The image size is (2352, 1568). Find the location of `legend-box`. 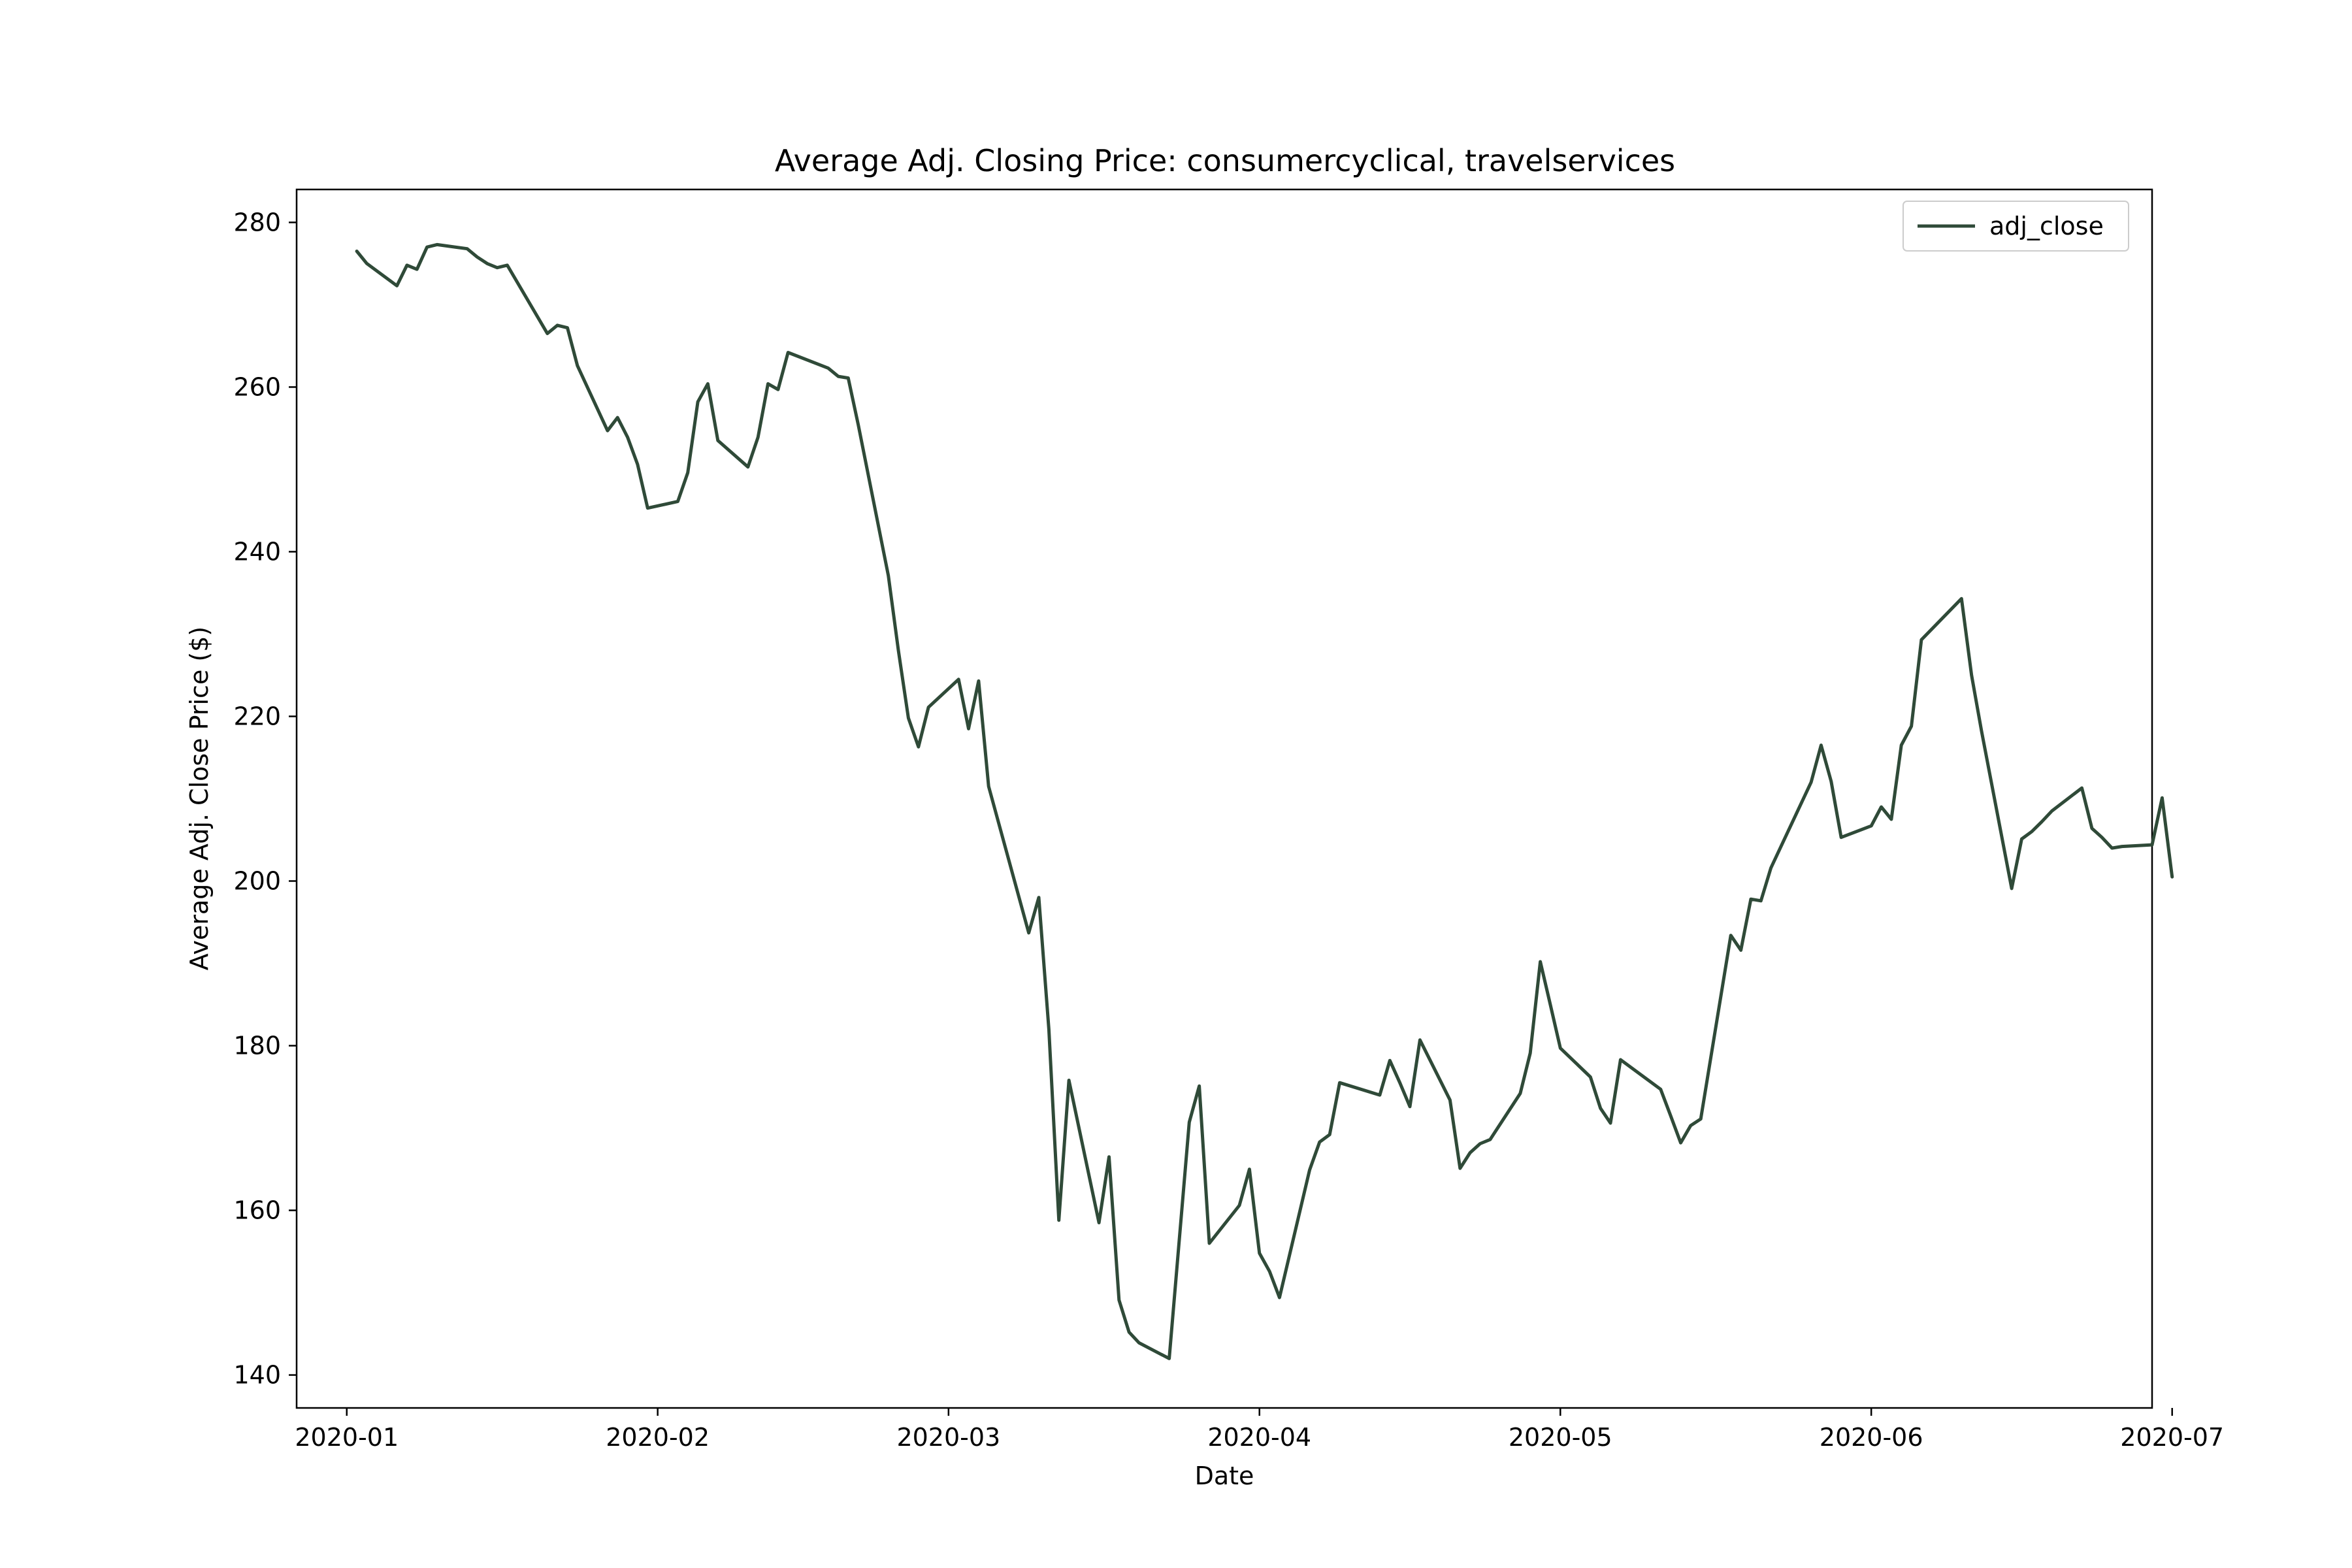

legend-box is located at coordinates (2016, 226).